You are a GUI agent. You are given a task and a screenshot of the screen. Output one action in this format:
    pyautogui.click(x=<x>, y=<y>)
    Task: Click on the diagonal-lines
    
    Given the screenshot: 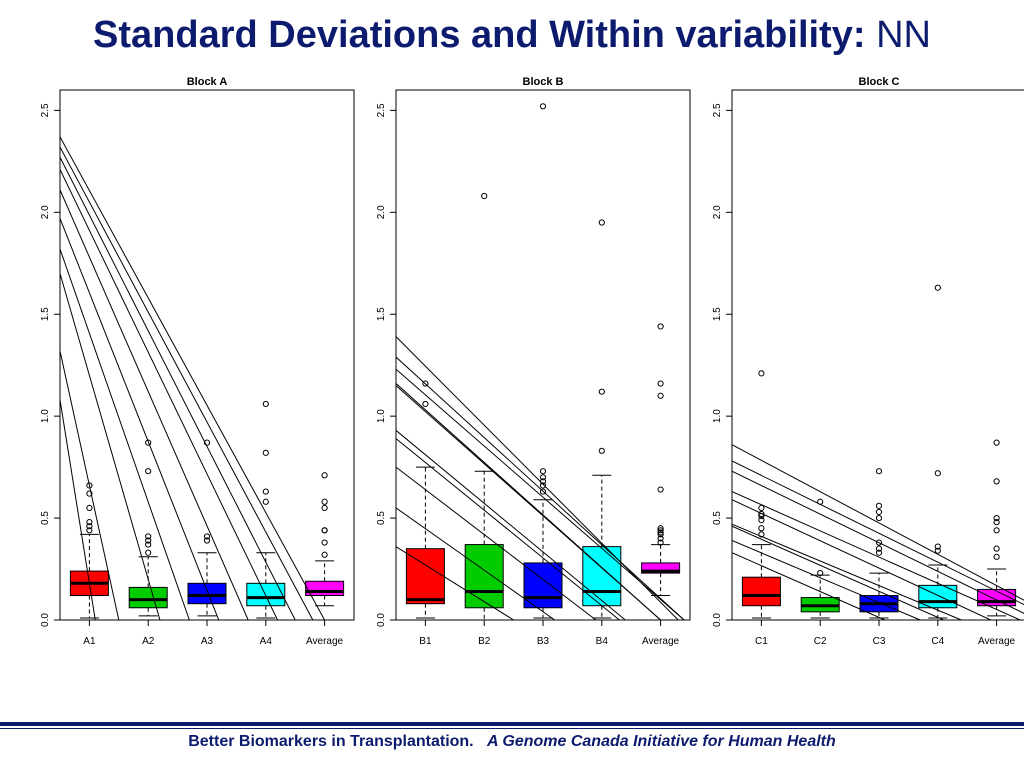 What is the action you would take?
    pyautogui.click(x=878, y=532)
    